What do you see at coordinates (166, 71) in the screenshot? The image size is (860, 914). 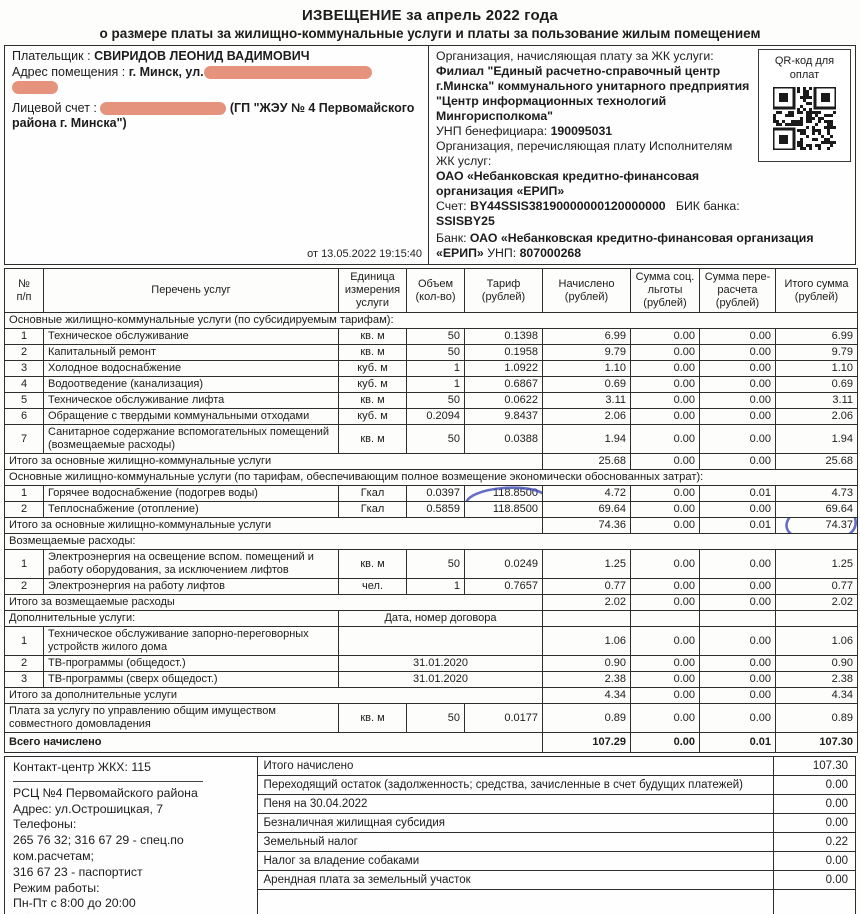 I see `address-prefix: г. Минск, ул.` at bounding box center [166, 71].